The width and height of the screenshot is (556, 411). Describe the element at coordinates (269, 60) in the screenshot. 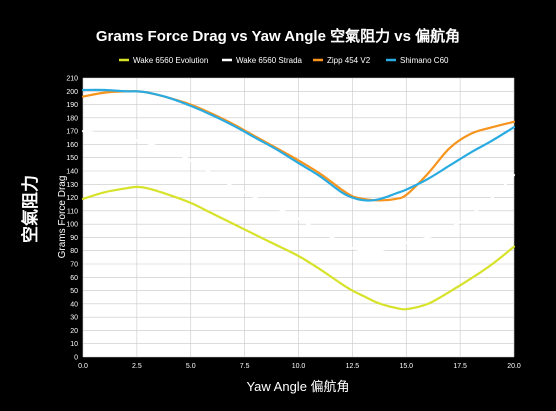

I see `legend-label-1: Wake 6560 Strada` at that location.